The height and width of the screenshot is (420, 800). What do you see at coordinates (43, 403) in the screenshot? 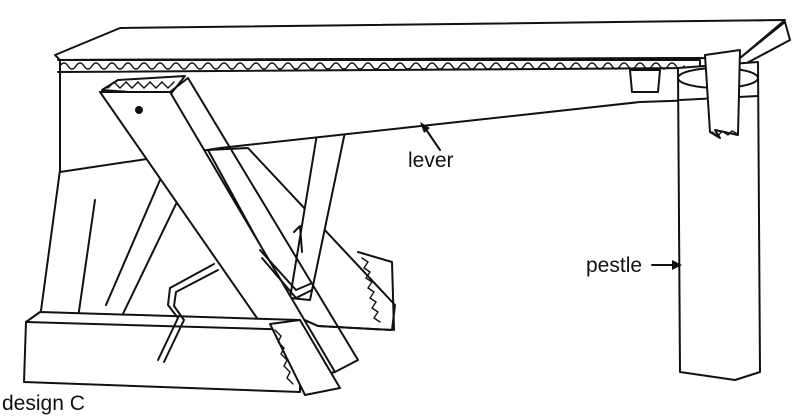
I see `figure-caption: design C` at bounding box center [43, 403].